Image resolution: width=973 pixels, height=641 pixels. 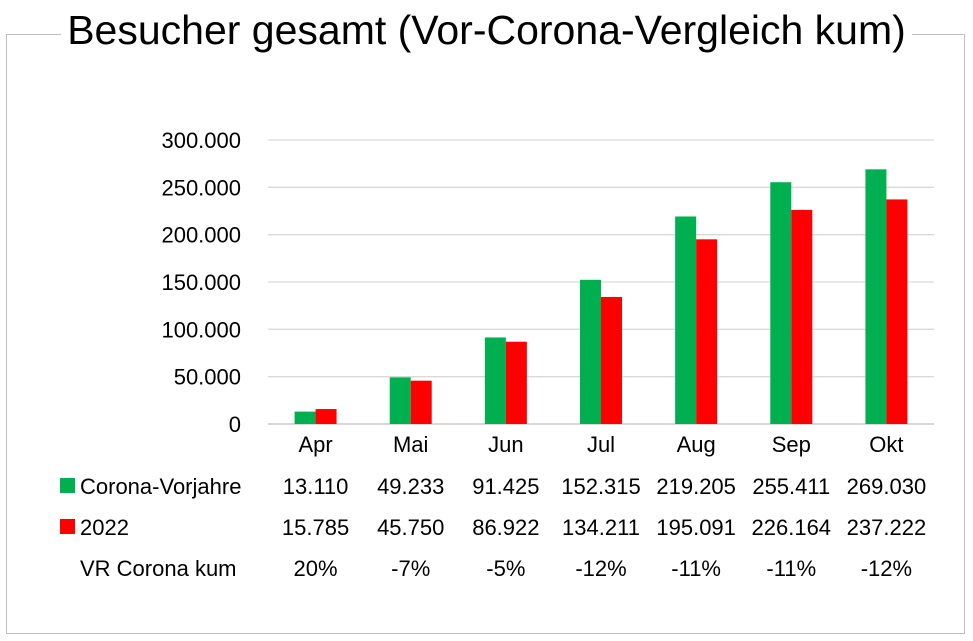 I want to click on y-tick-label: 300.000, so click(x=201, y=140).